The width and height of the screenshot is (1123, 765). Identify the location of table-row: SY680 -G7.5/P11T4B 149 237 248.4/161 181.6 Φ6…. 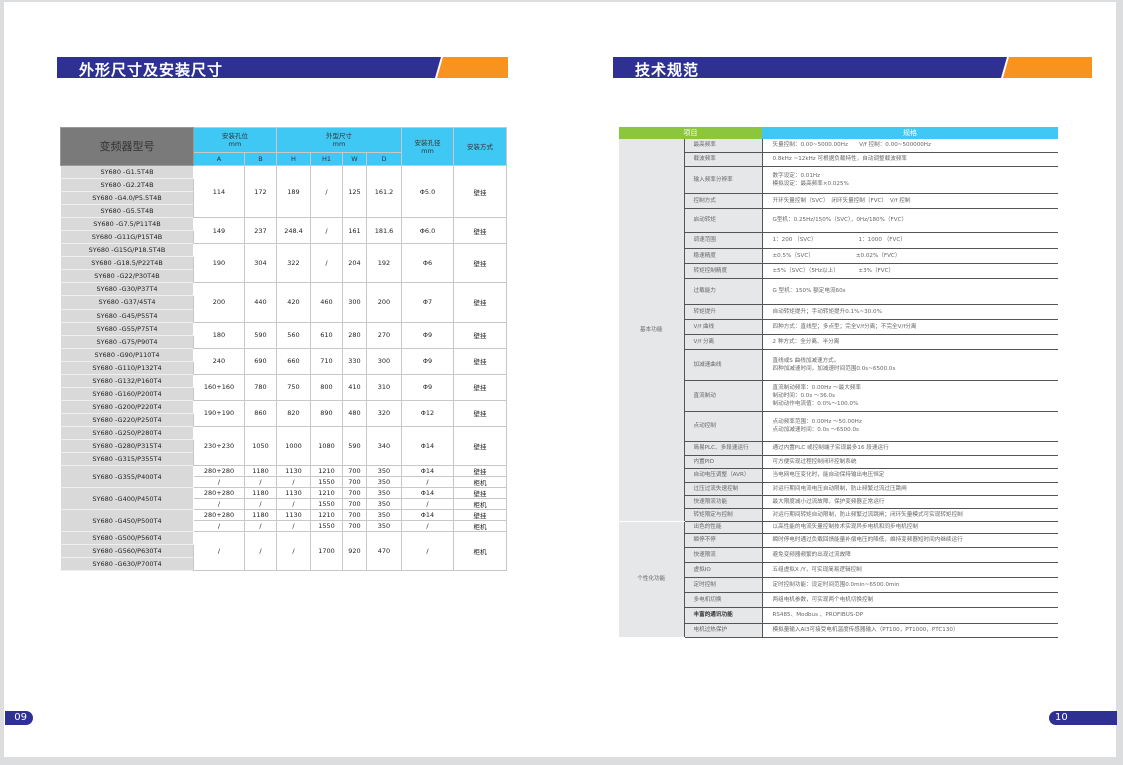
(283, 231).